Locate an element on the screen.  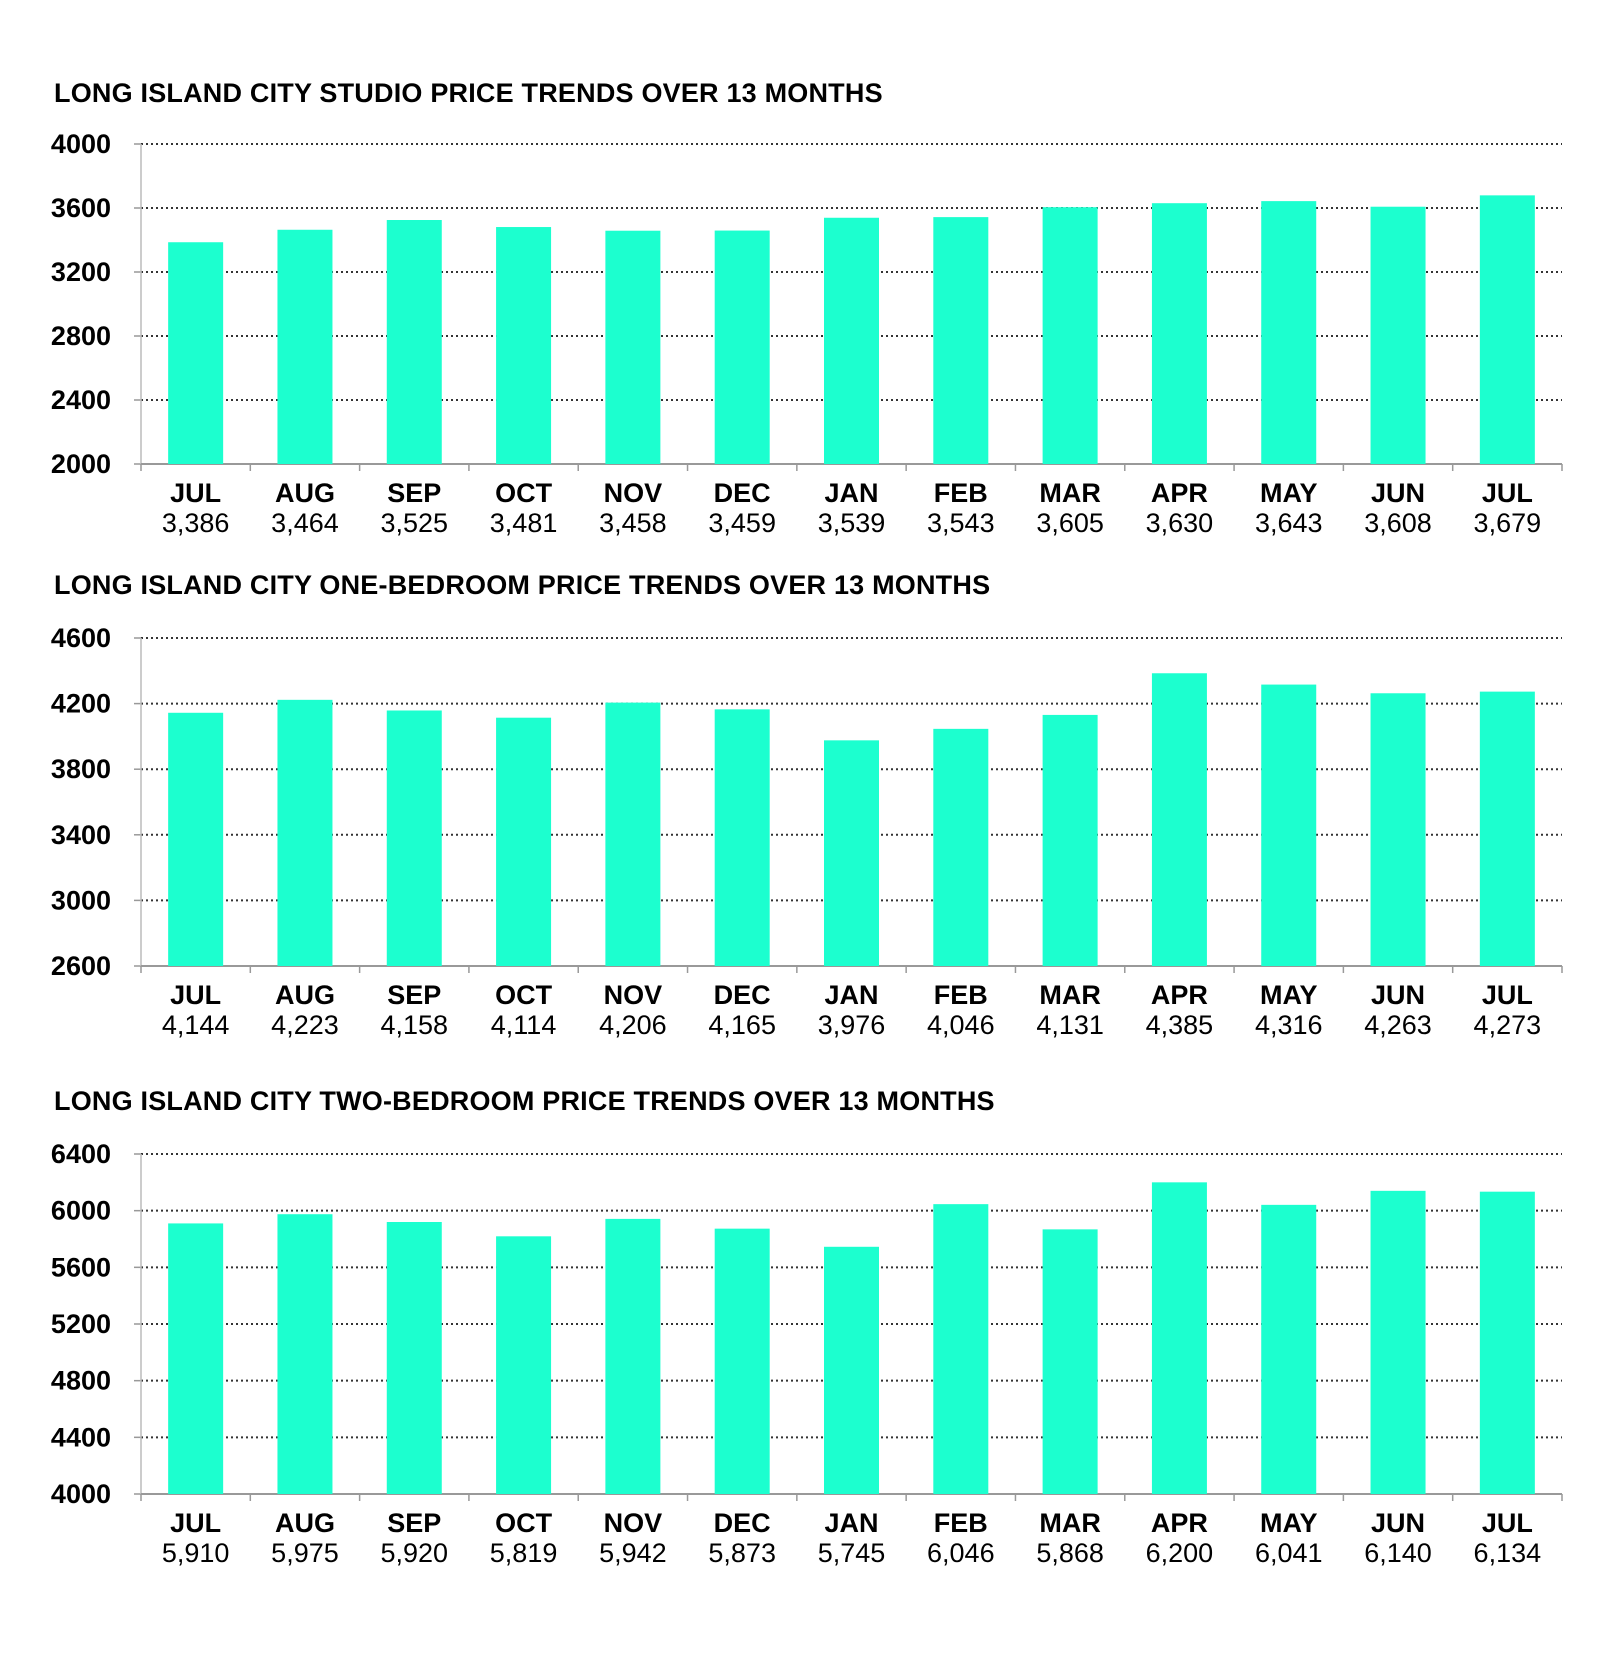
studio-data-label: 3,679 is located at coordinates (1508, 523).